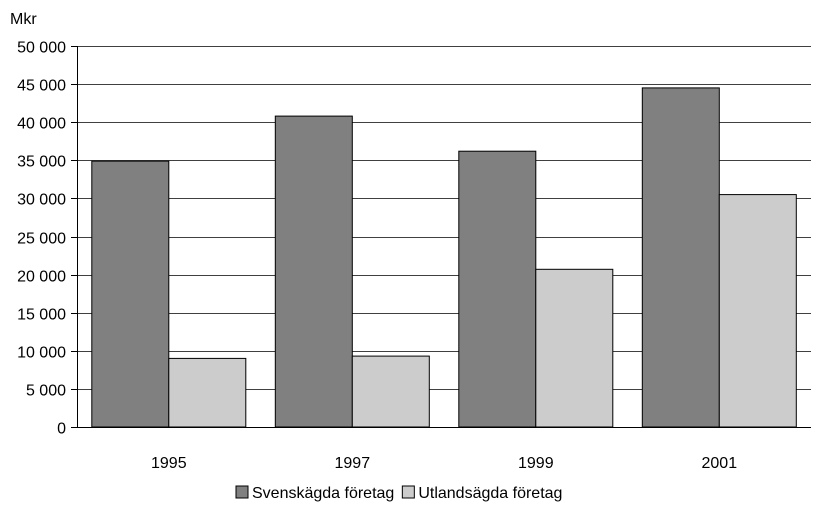 This screenshot has width=813, height=510. I want to click on y-tick-label: 20 000, so click(41, 277).